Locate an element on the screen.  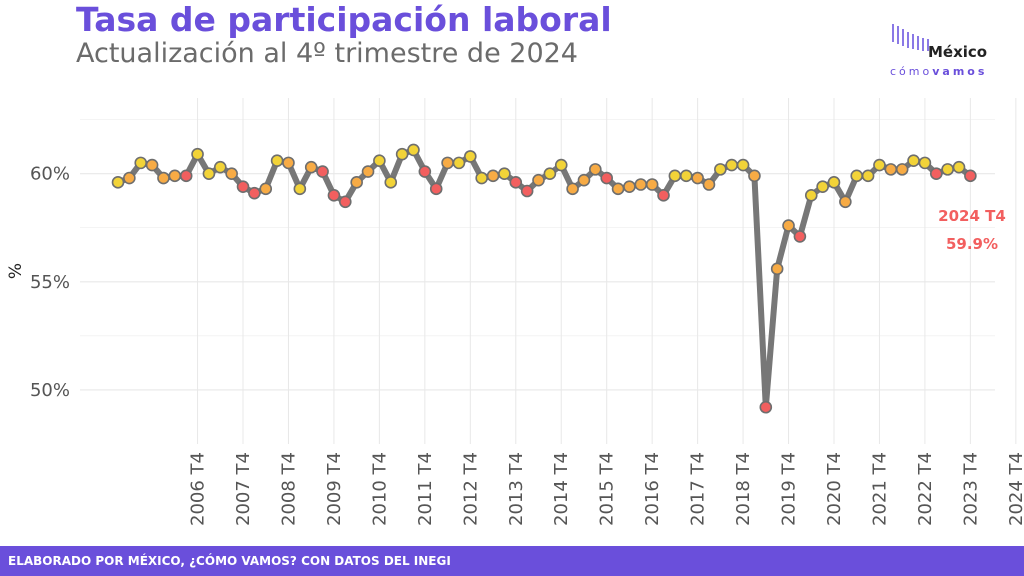
y-tick-label: 55% is located at coordinates (50, 282).